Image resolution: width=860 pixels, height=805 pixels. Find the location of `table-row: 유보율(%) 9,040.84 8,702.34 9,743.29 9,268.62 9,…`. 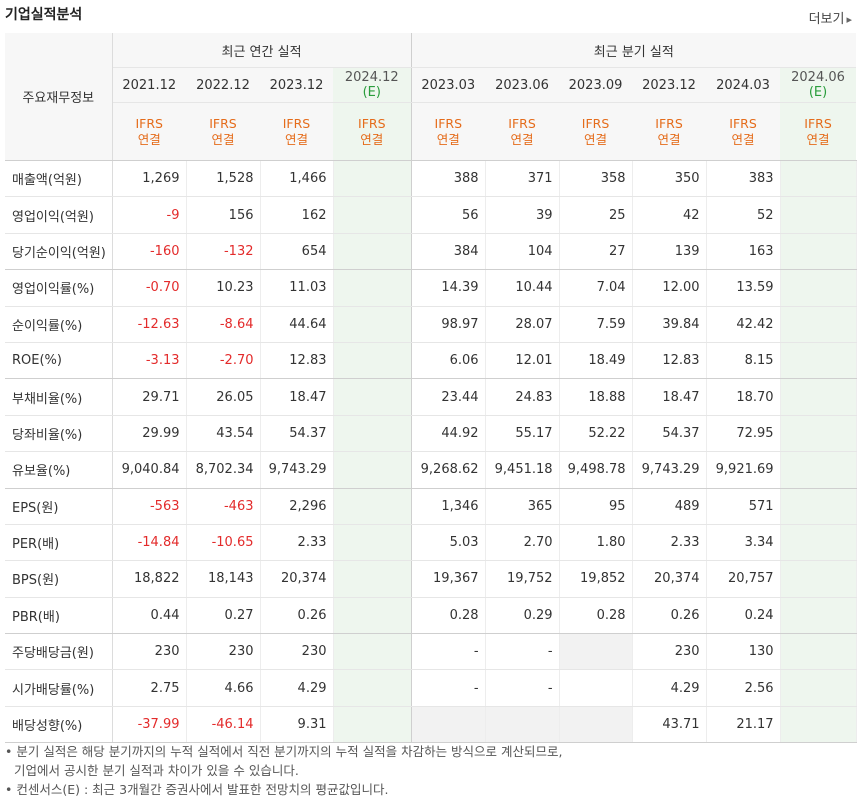

table-row: 유보율(%) 9,040.84 8,702.34 9,743.29 9,268.62 9,… is located at coordinates (431, 470).